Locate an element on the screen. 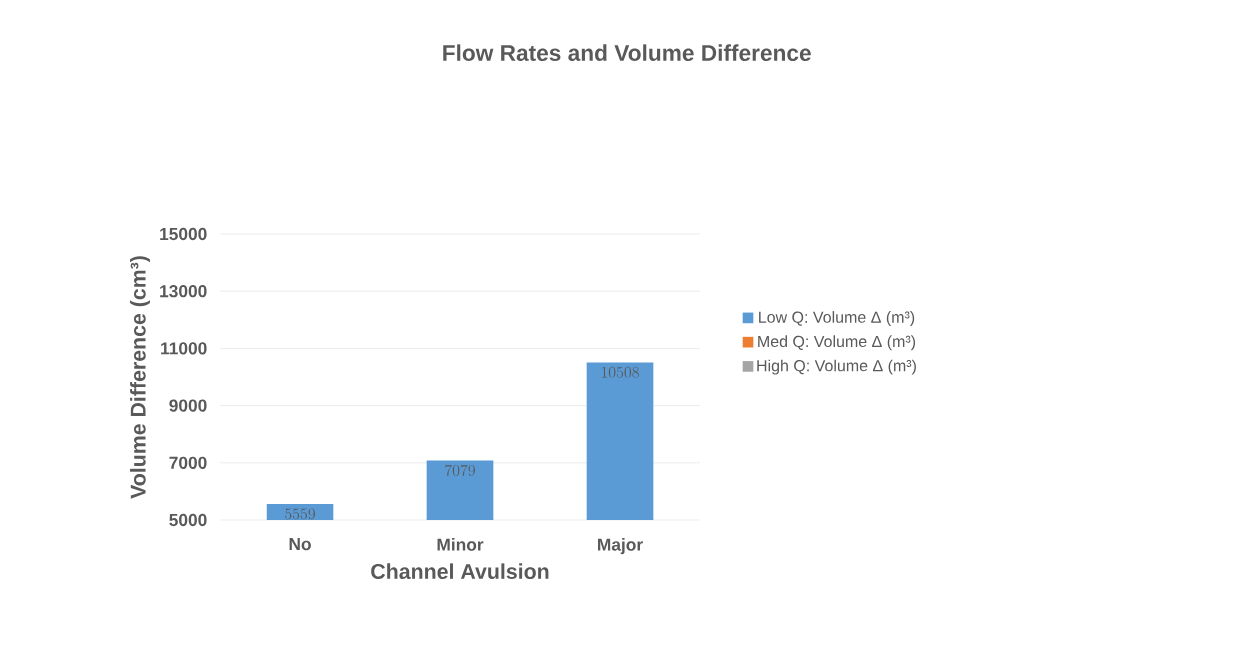 This screenshot has width=1235, height=650. y-tick-label: 15000 is located at coordinates (183, 234).